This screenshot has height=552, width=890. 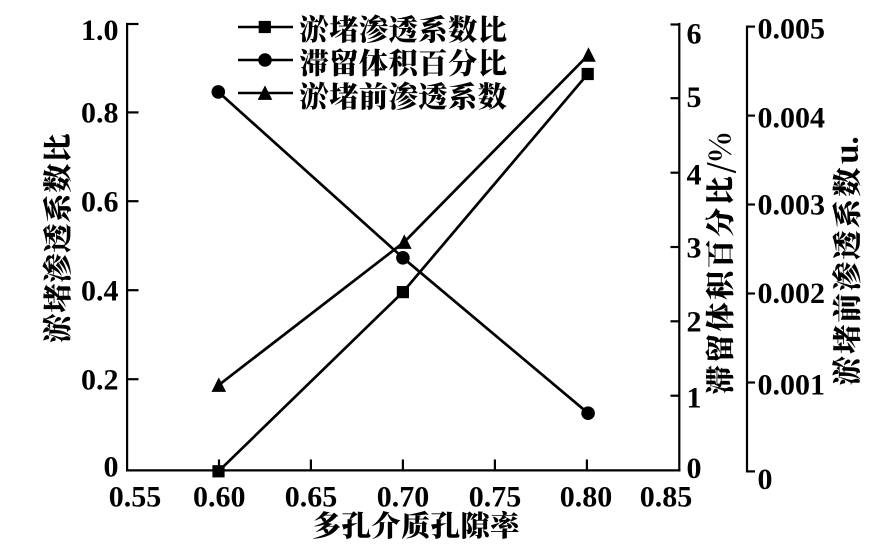 What do you see at coordinates (694, 247) in the screenshot?
I see `svg-text: 3` at bounding box center [694, 247].